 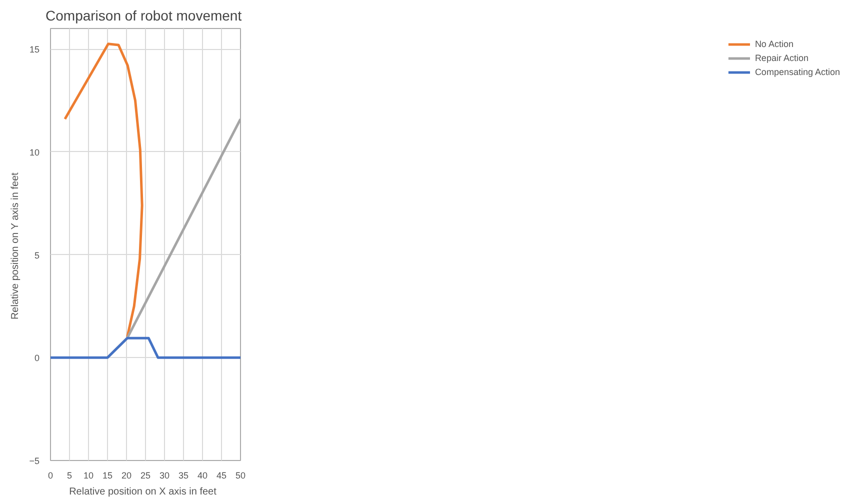 What do you see at coordinates (183, 475) in the screenshot?
I see `x-tick-label: 35` at bounding box center [183, 475].